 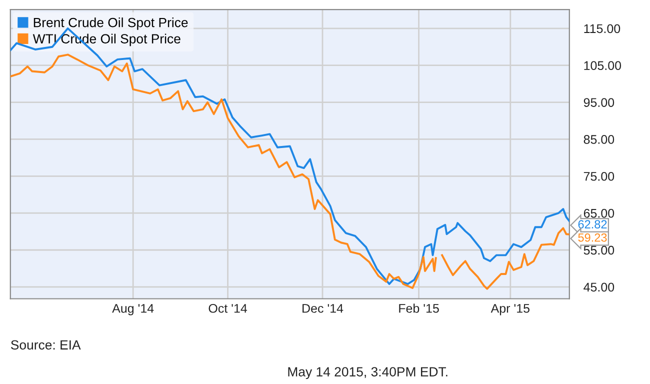 What do you see at coordinates (510, 310) in the screenshot?
I see `x-tick-label: Apr '15` at bounding box center [510, 310].